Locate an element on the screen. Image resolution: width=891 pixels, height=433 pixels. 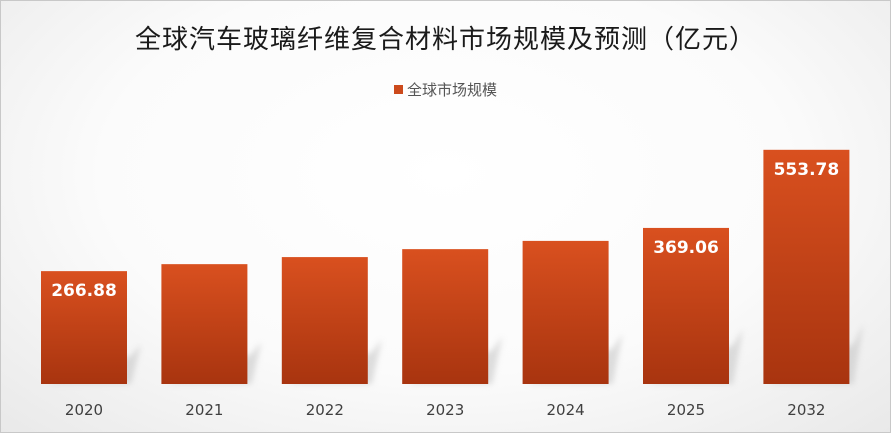
x-tick-2020: 2020 is located at coordinates (84, 410).